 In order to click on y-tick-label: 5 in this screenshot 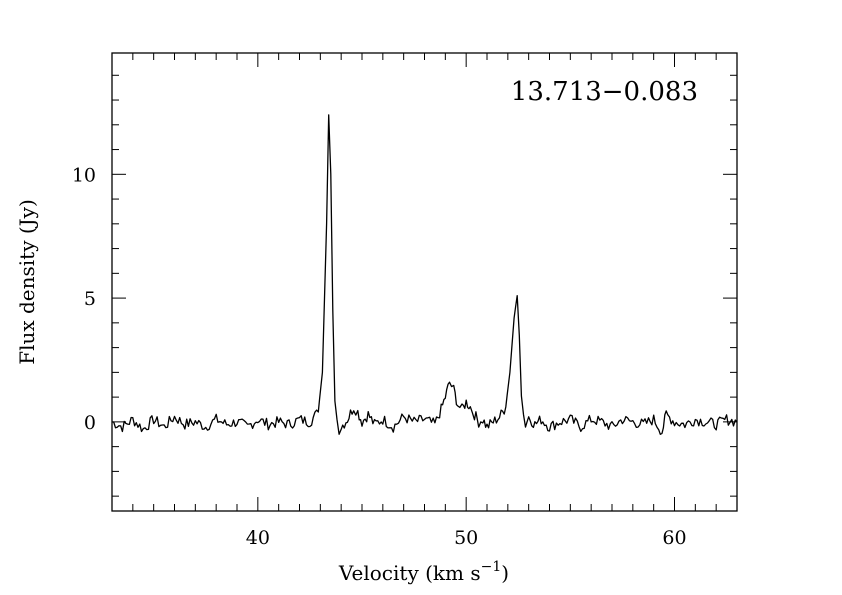, I will do `click(90, 299)`.